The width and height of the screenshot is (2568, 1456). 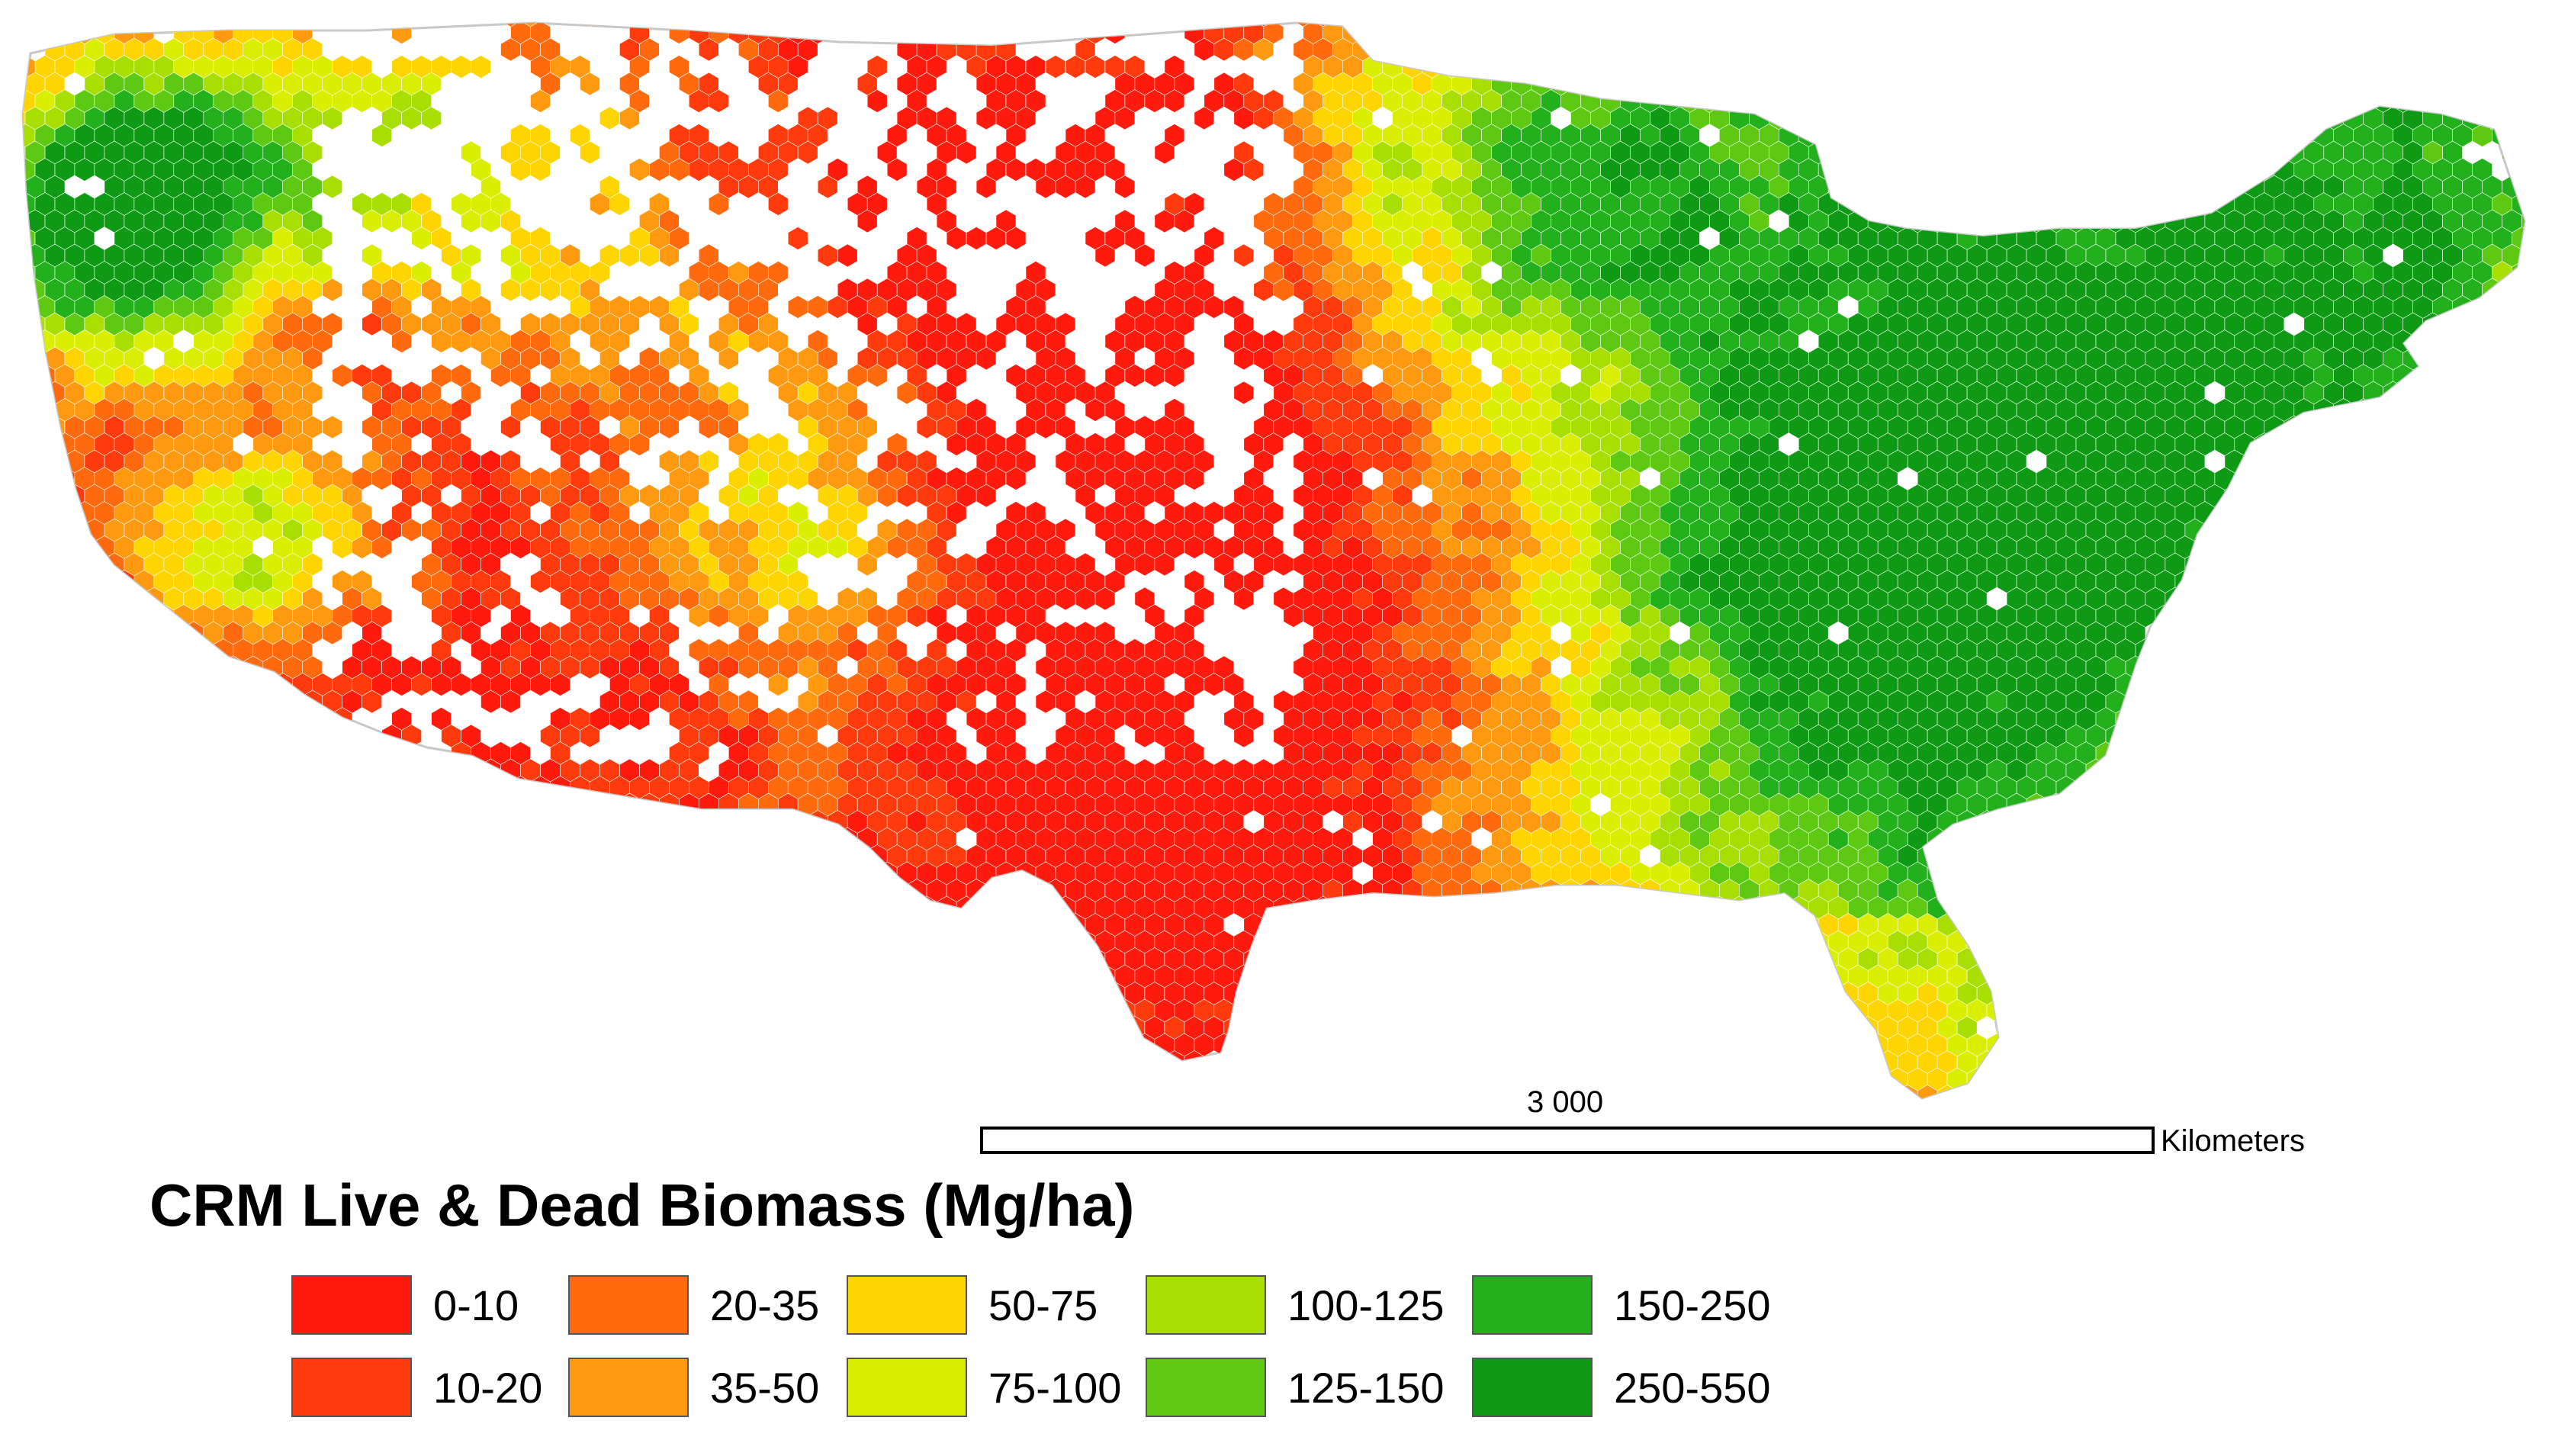 What do you see at coordinates (765, 1305) in the screenshot?
I see `legend-label: 20-35` at bounding box center [765, 1305].